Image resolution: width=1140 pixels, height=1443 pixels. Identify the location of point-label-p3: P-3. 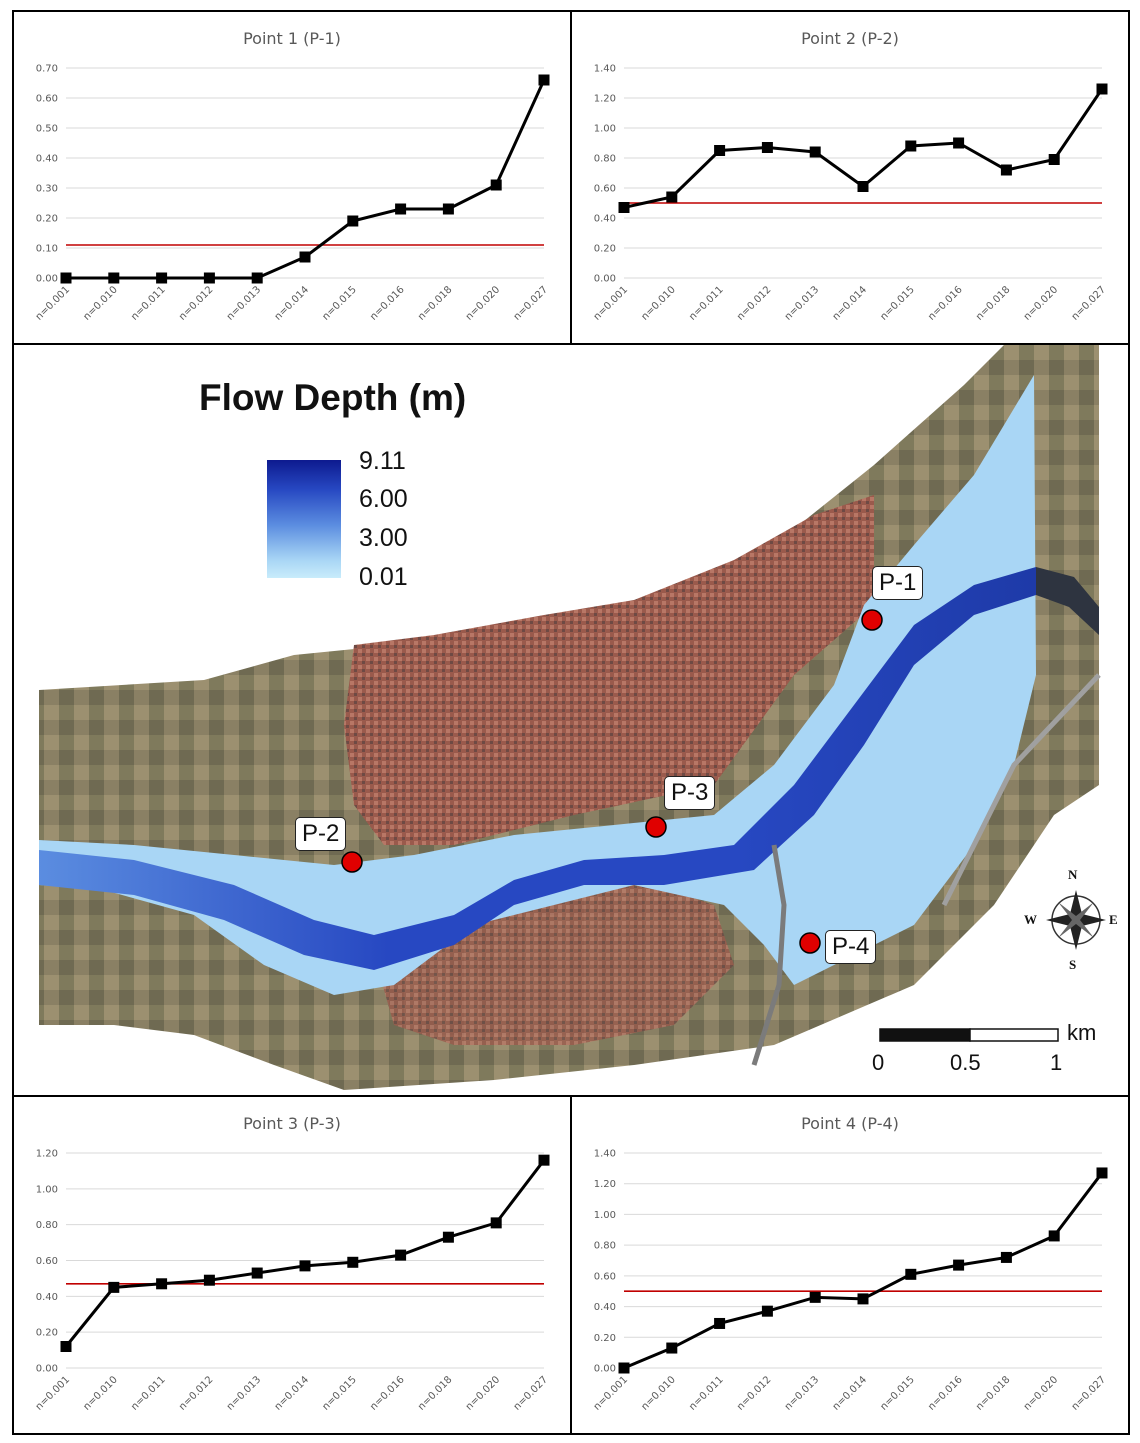
(690, 793).